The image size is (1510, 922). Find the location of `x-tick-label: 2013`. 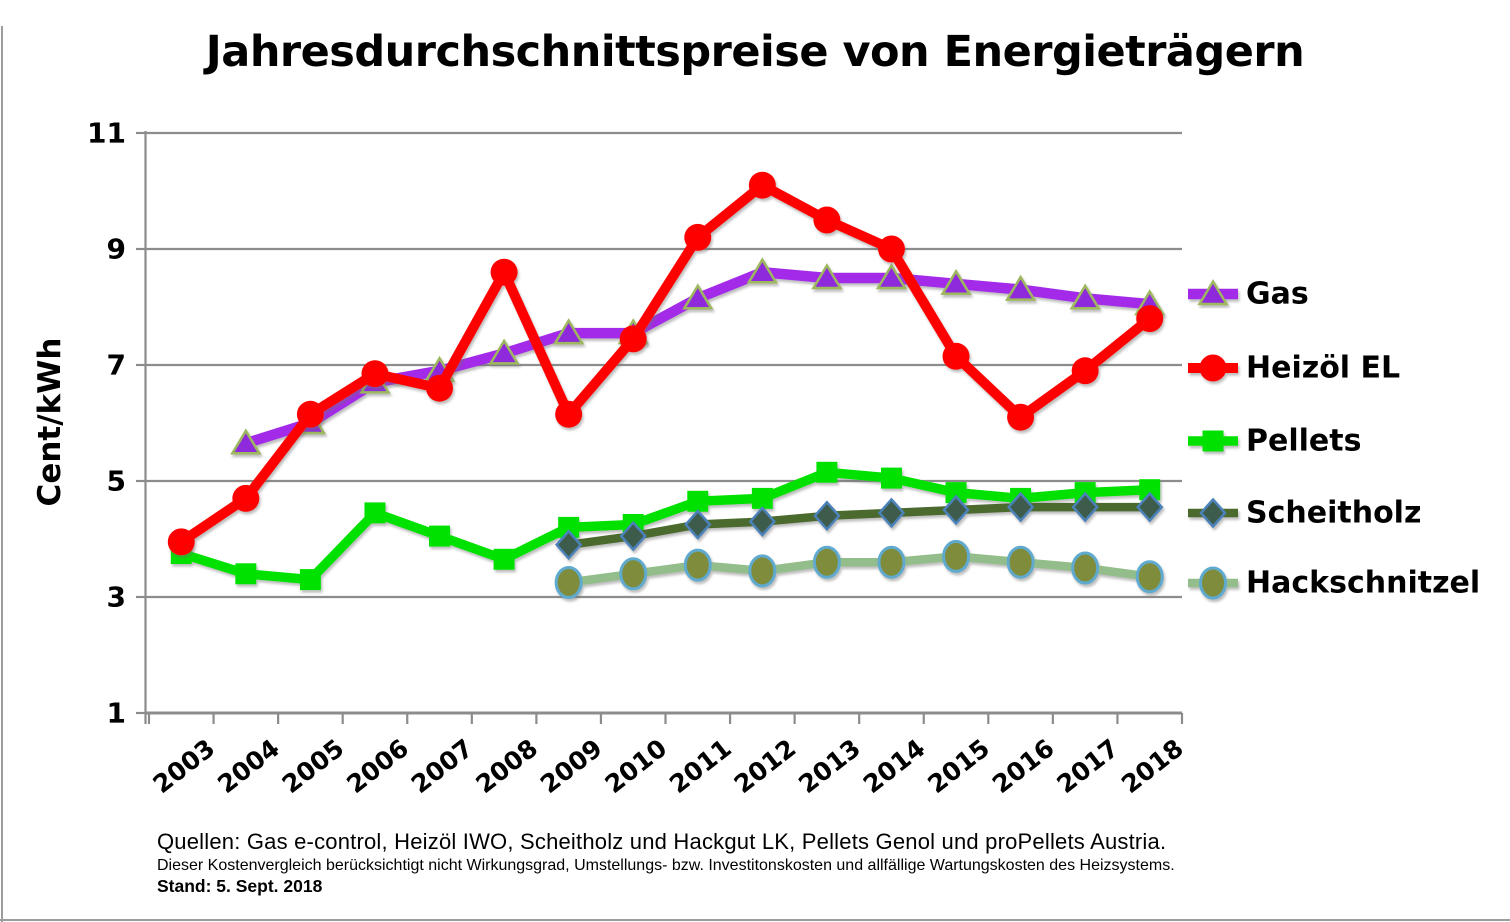

x-tick-label: 2013 is located at coordinates (829, 766).